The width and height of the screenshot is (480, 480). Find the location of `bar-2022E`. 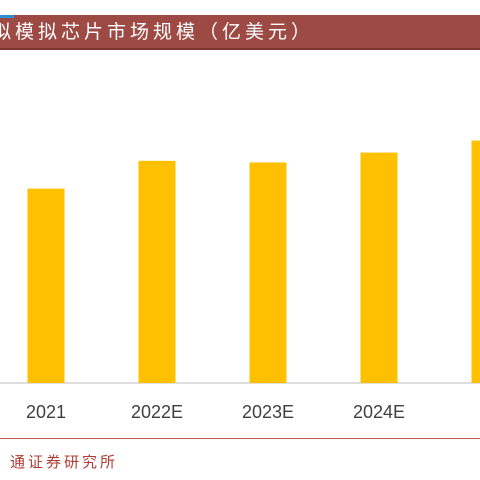

bar-2022E is located at coordinates (157, 271).